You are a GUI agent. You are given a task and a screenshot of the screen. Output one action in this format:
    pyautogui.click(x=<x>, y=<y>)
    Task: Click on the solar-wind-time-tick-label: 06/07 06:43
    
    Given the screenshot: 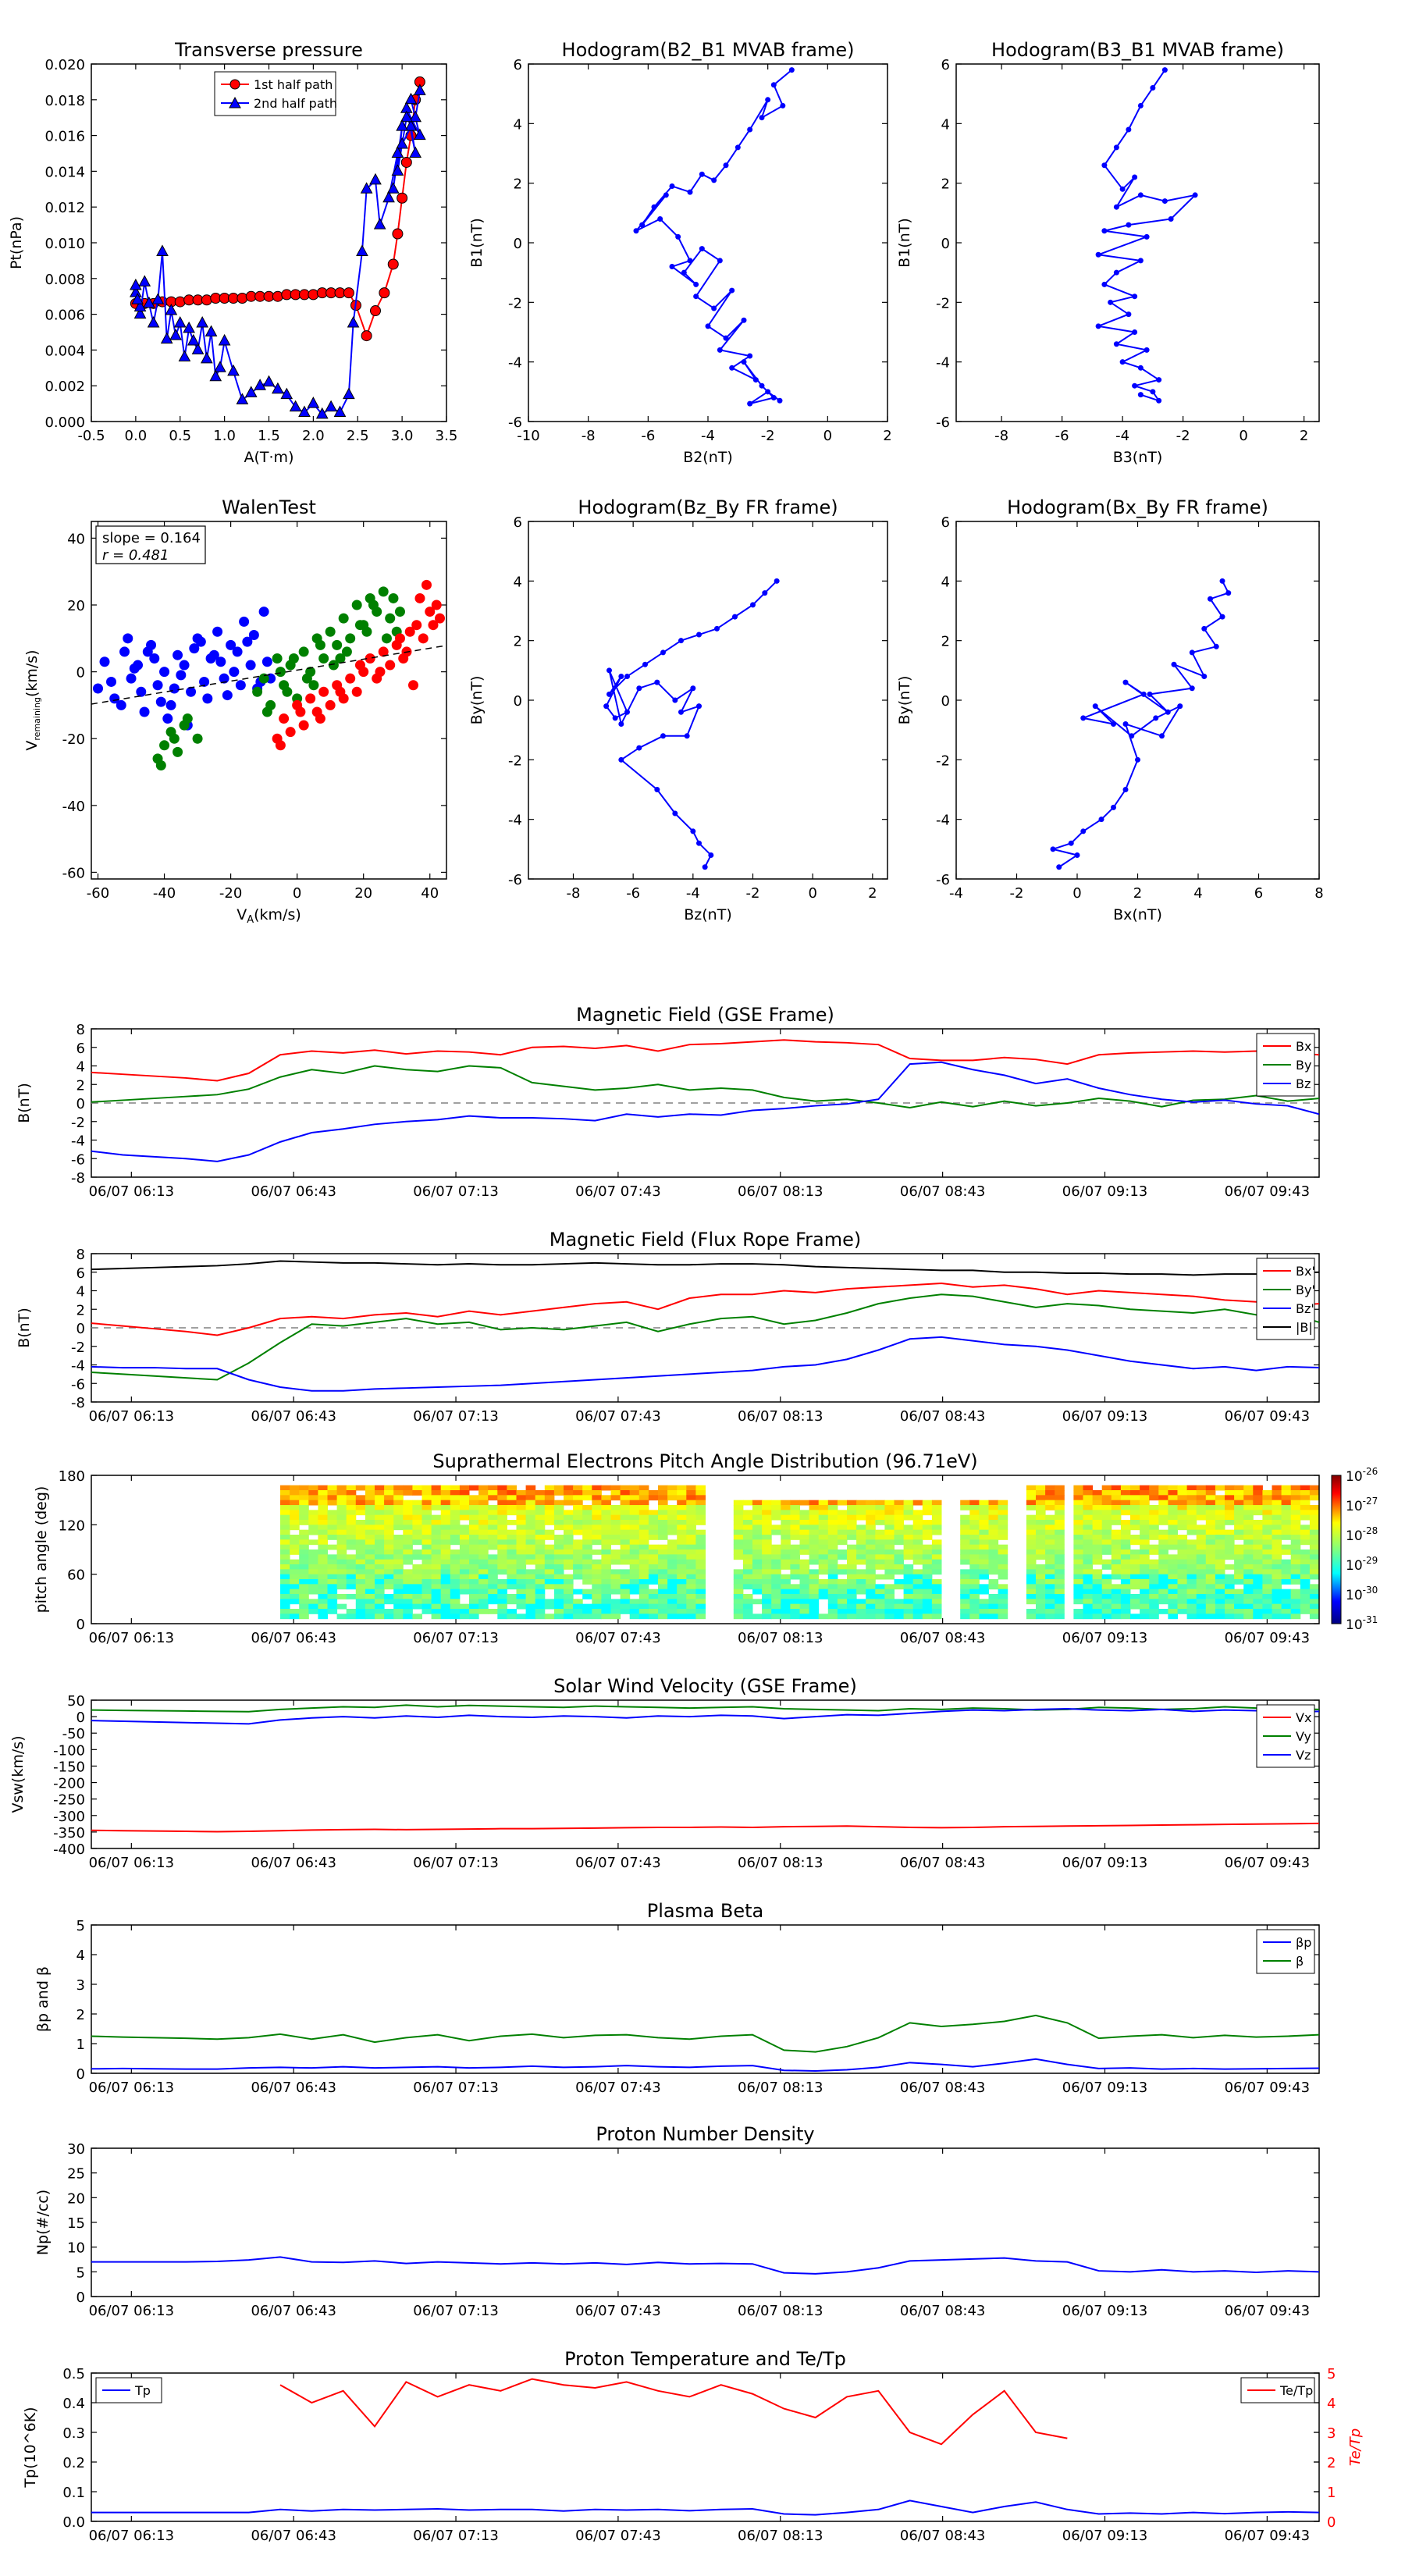 What is the action you would take?
    pyautogui.click(x=293, y=1863)
    